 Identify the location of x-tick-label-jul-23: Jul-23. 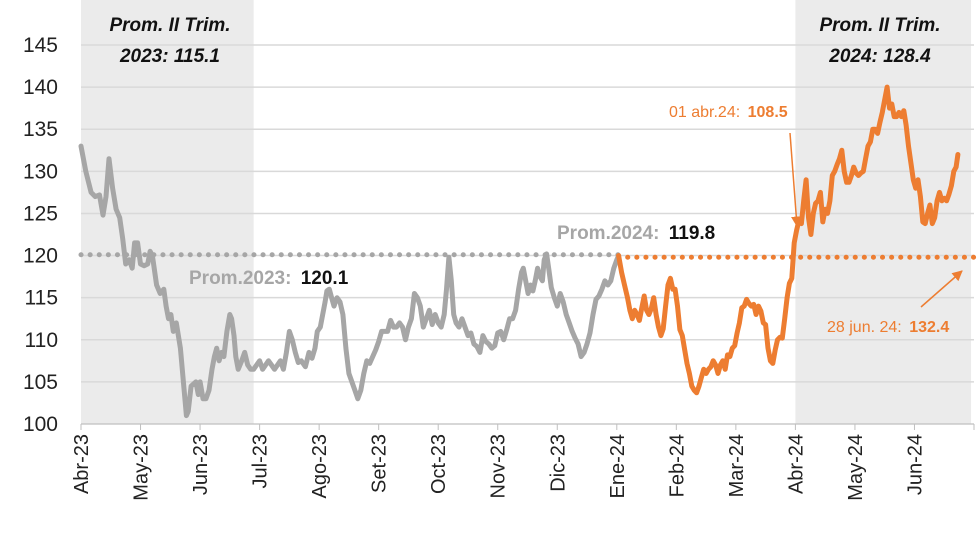
(261, 461).